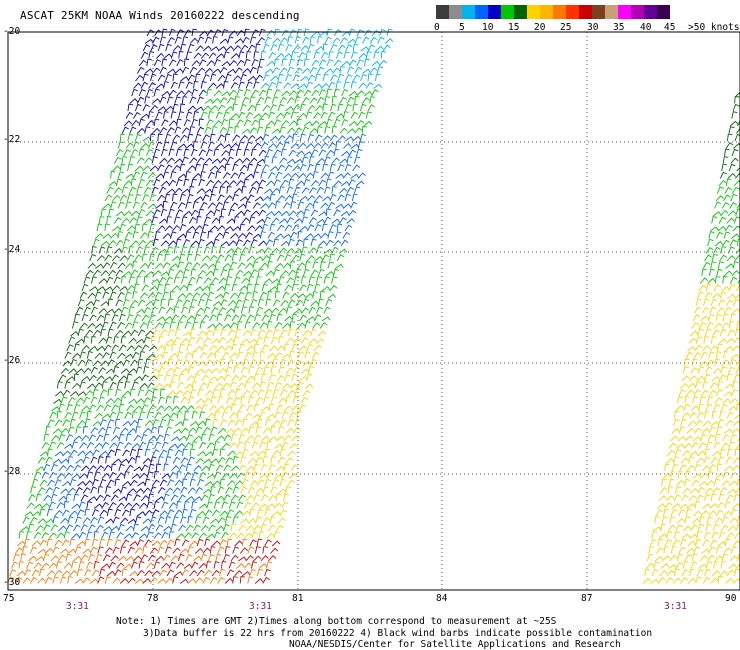  What do you see at coordinates (646, 27) in the screenshot?
I see `legend-label: 40` at bounding box center [646, 27].